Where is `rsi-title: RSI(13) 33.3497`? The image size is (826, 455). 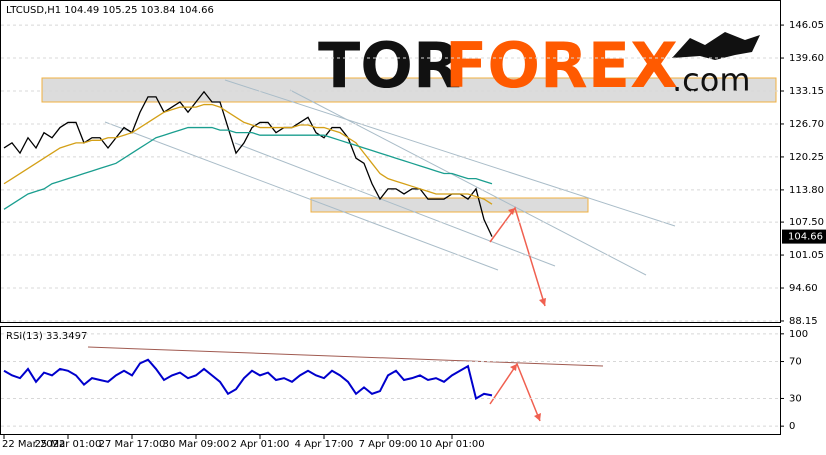 rsi-title: RSI(13) 33.3497 is located at coordinates (46, 336).